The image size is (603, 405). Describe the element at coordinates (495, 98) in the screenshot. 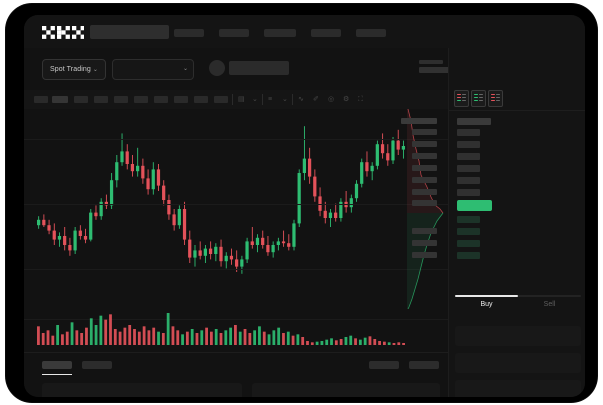

I see `orderbook-view-asks` at that location.